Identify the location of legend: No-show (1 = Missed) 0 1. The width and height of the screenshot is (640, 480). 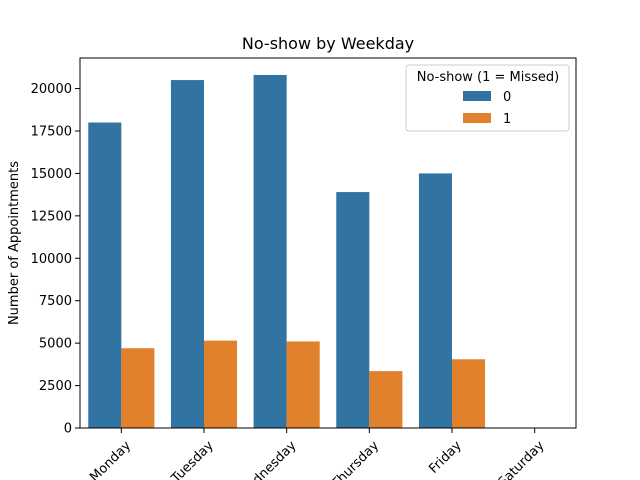
(487, 98).